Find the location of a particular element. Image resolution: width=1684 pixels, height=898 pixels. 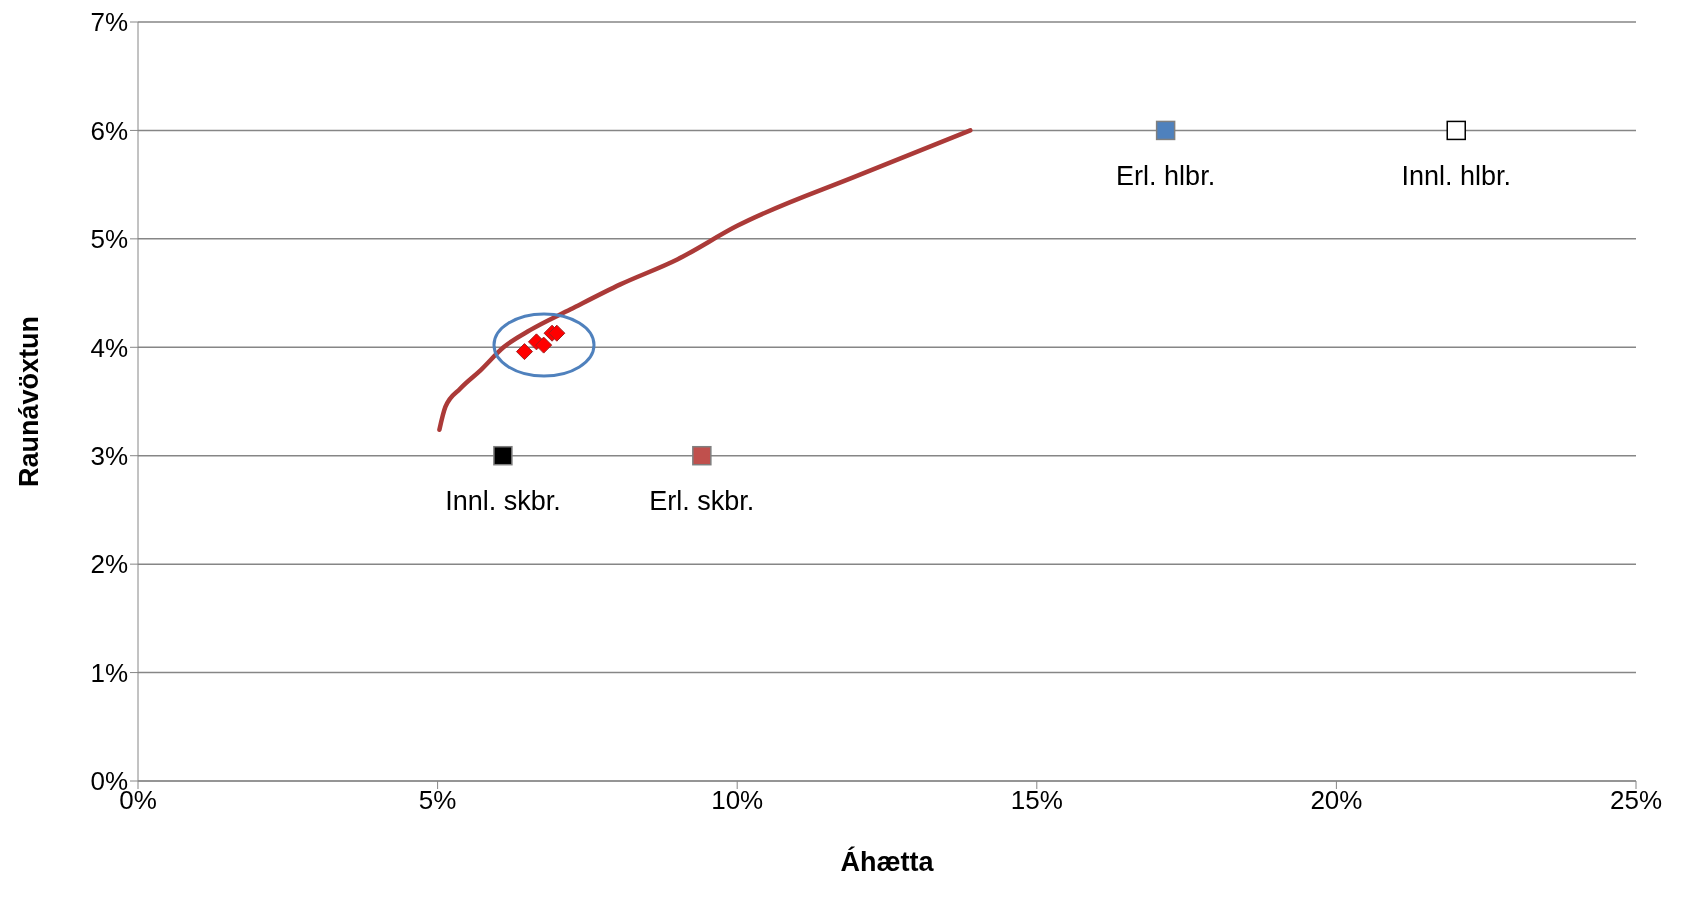

series-label: Erl. hlbr. is located at coordinates (1166, 175).